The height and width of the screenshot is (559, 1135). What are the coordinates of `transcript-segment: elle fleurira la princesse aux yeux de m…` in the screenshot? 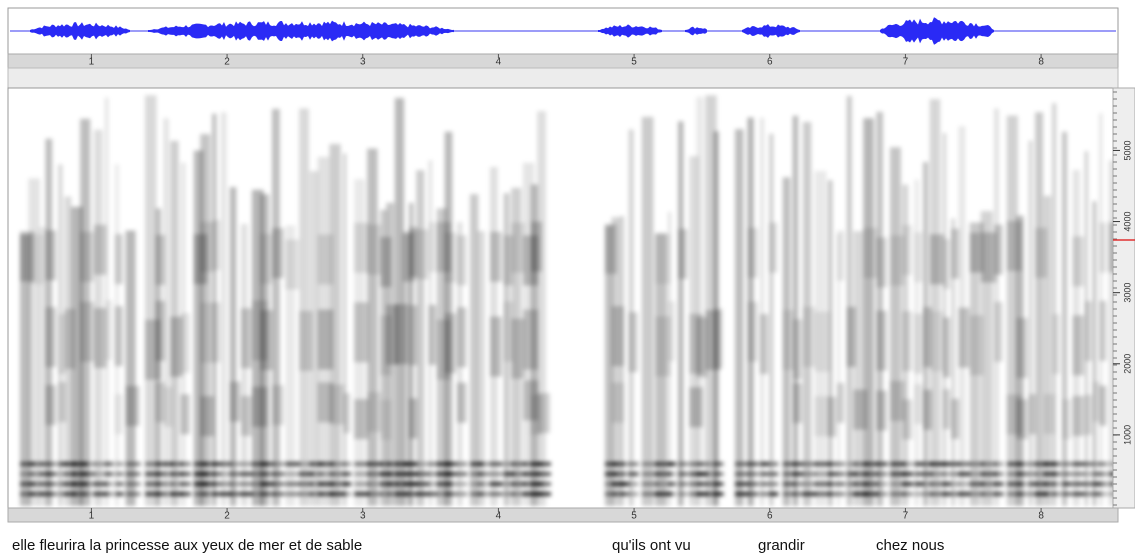 It's located at (187, 545).